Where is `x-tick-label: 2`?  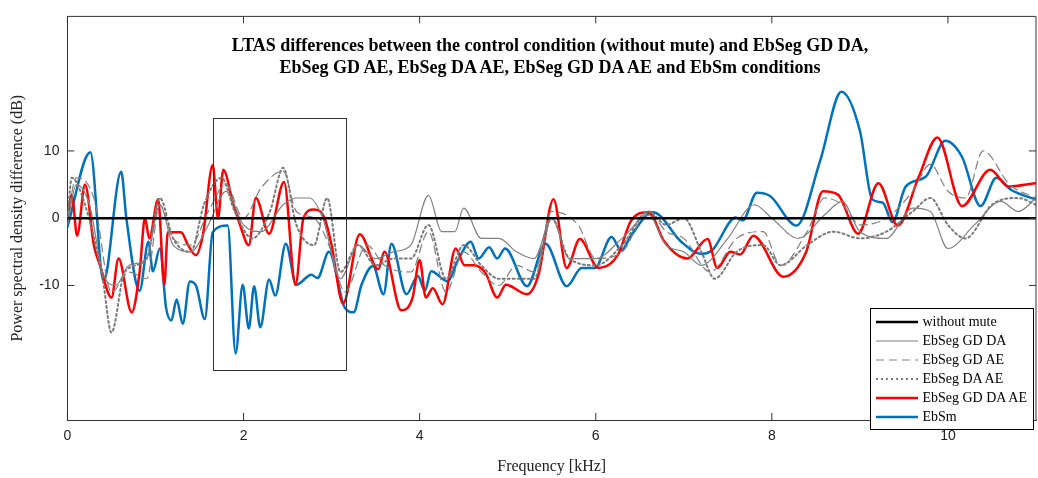 x-tick-label: 2 is located at coordinates (243, 435).